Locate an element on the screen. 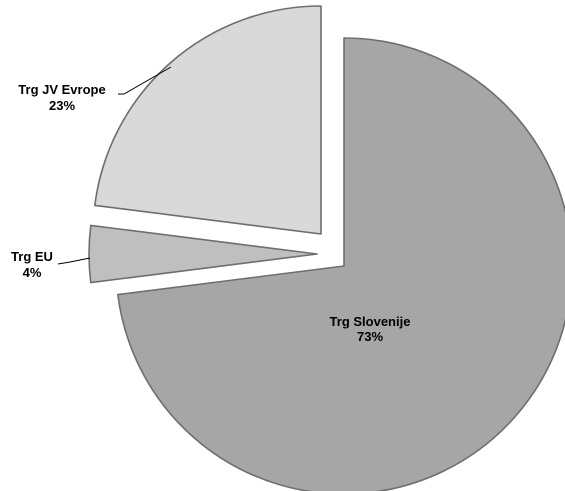 Image resolution: width=565 pixels, height=491 pixels. slice-label-see: Trg JV Evrope is located at coordinates (61, 89).